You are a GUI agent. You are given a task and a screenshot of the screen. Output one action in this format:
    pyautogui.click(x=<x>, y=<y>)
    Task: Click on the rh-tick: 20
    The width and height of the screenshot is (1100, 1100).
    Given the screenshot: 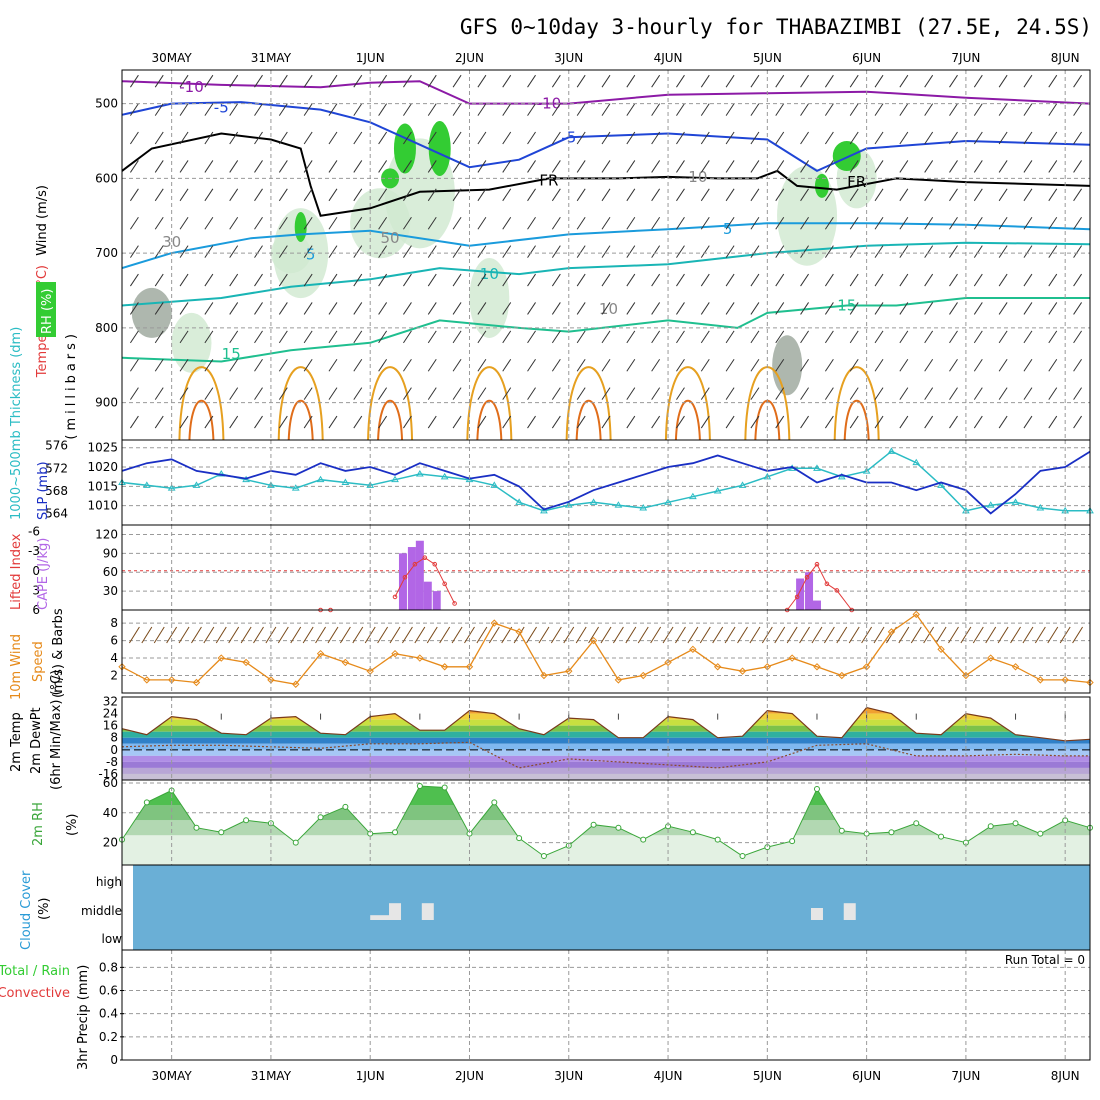 What is the action you would take?
    pyautogui.click(x=110, y=843)
    